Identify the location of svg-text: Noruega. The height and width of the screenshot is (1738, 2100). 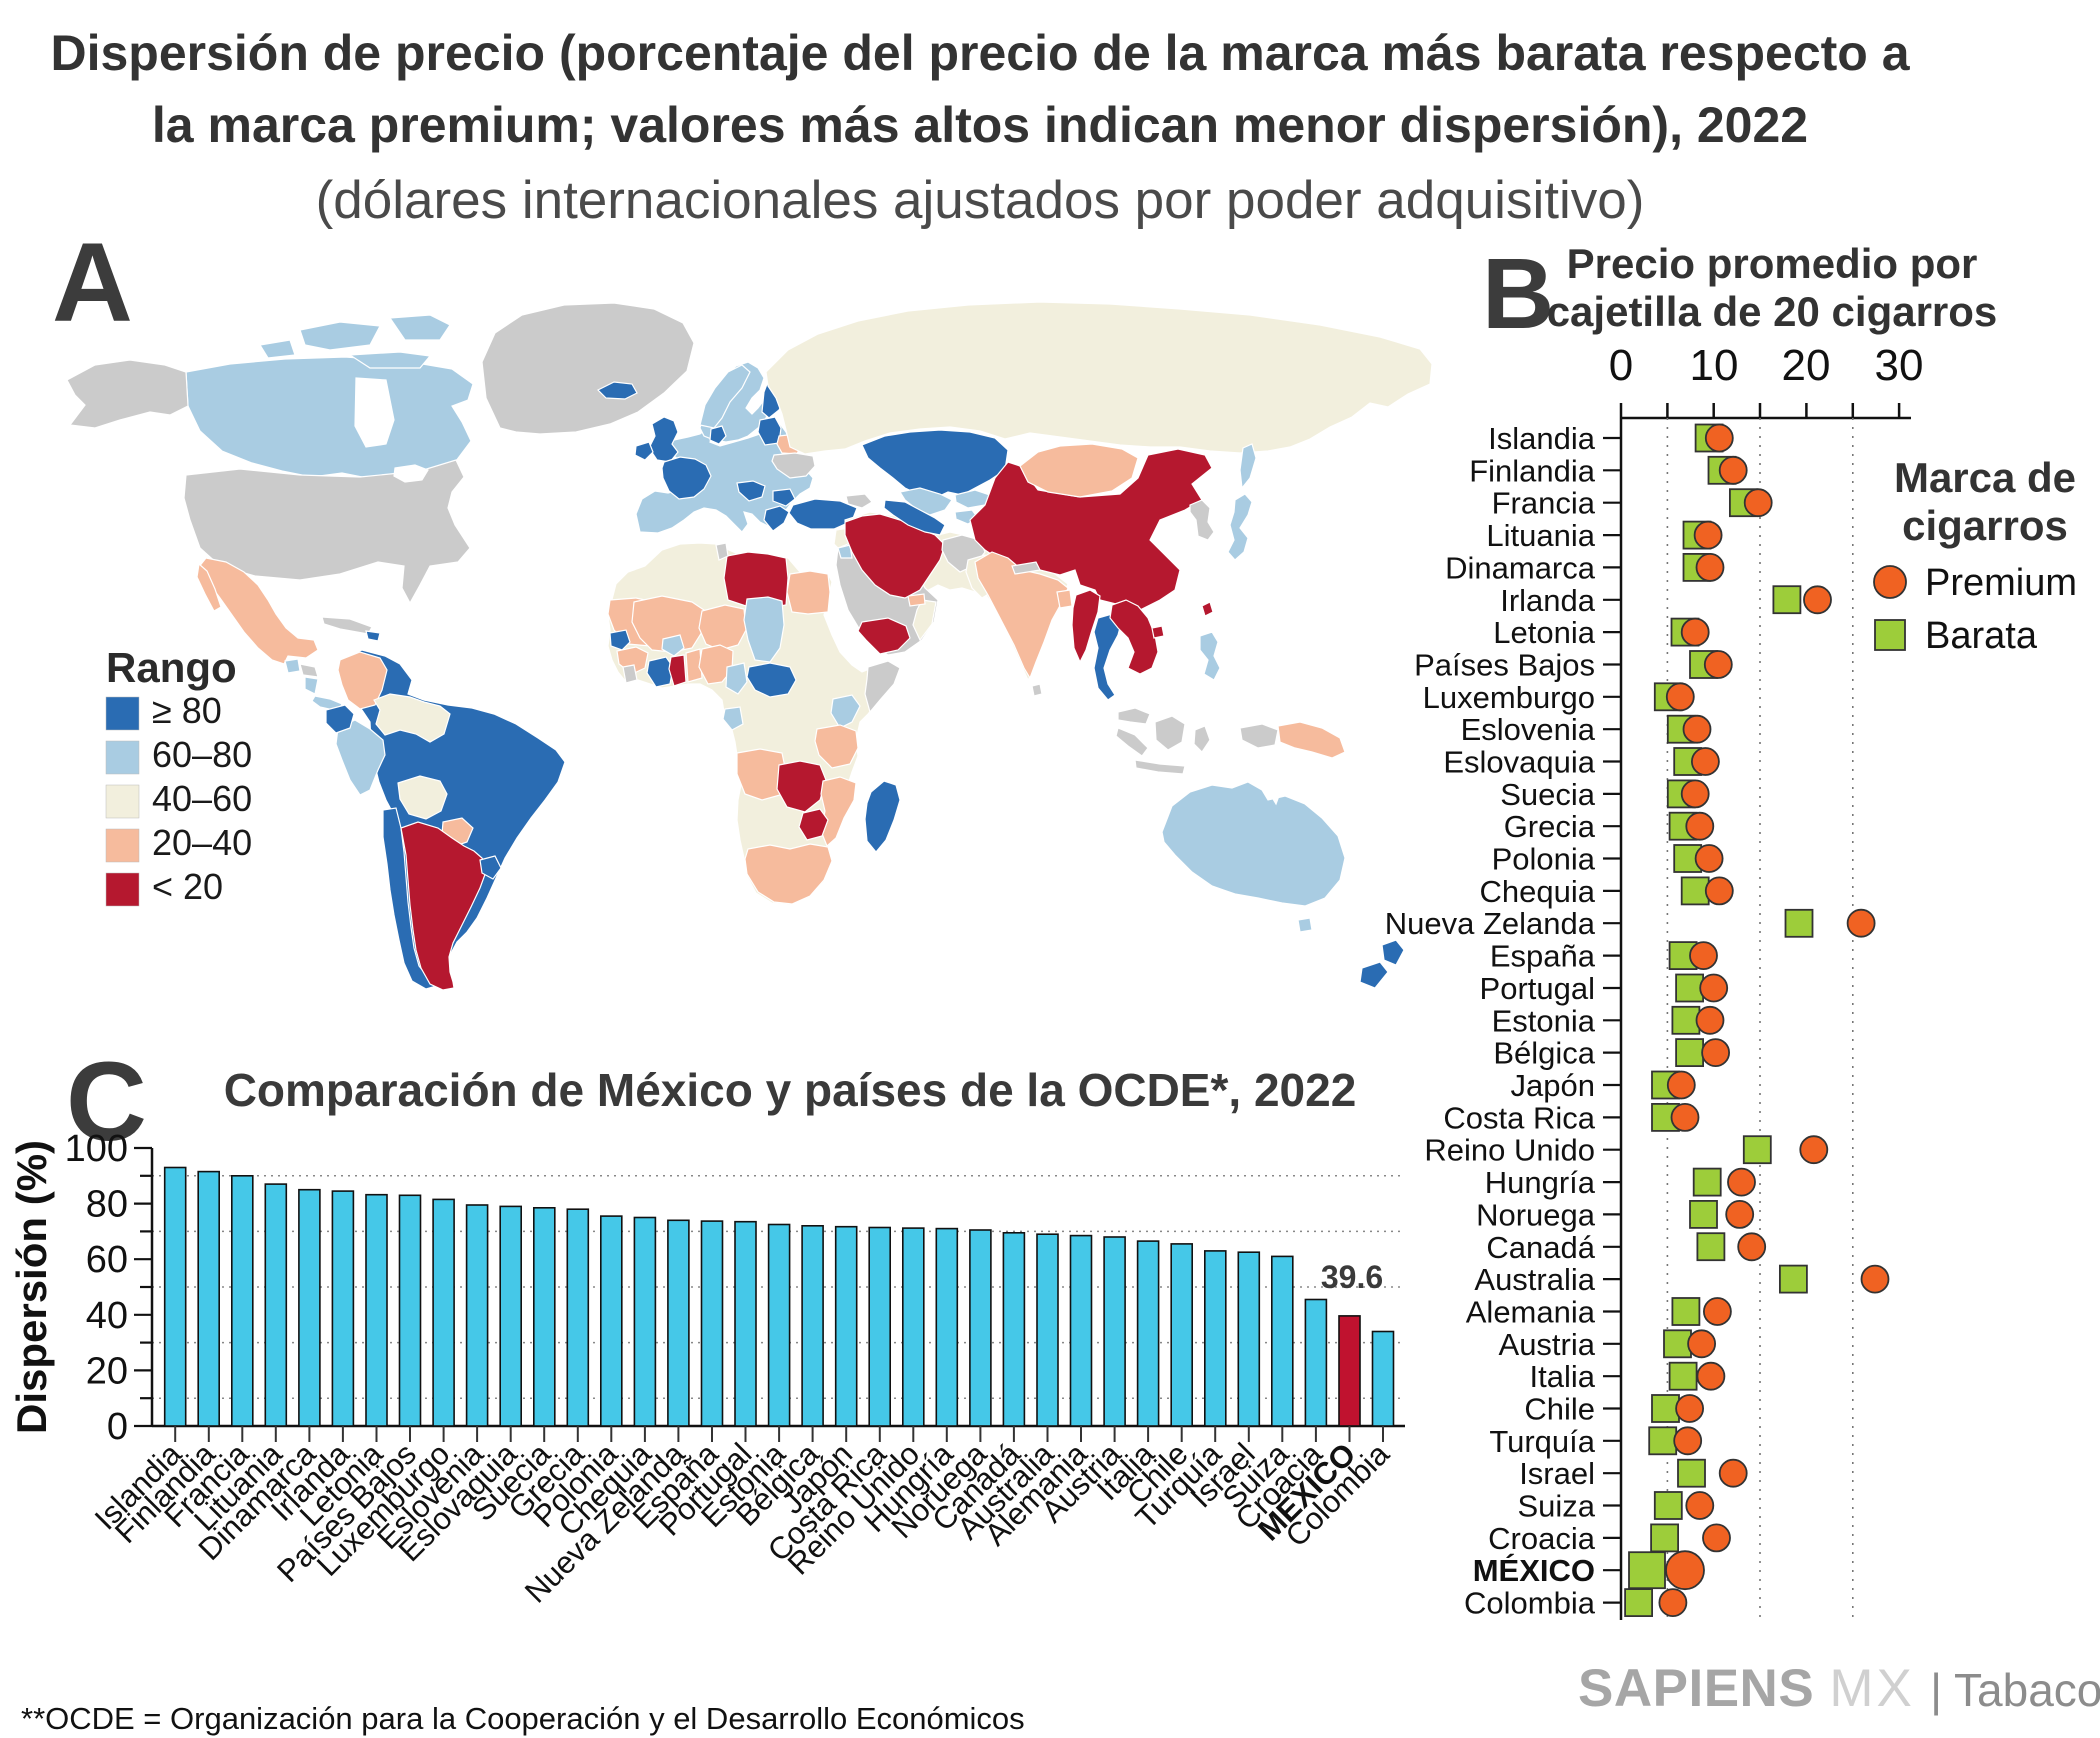
(1536, 1214).